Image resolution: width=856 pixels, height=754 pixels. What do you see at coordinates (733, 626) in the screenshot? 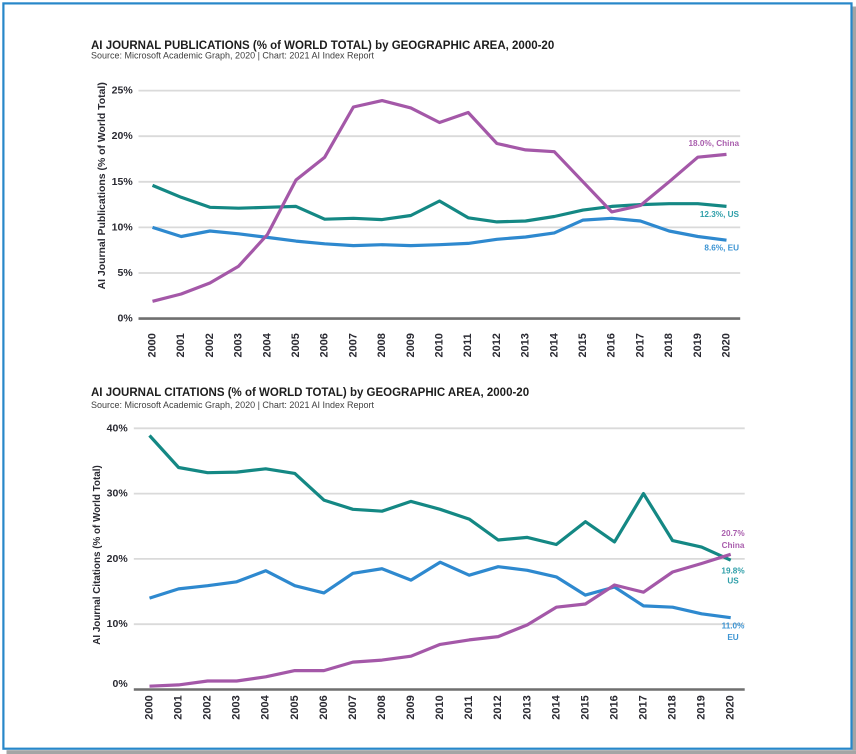
I see `svg-text: 11.0%` at bounding box center [733, 626].